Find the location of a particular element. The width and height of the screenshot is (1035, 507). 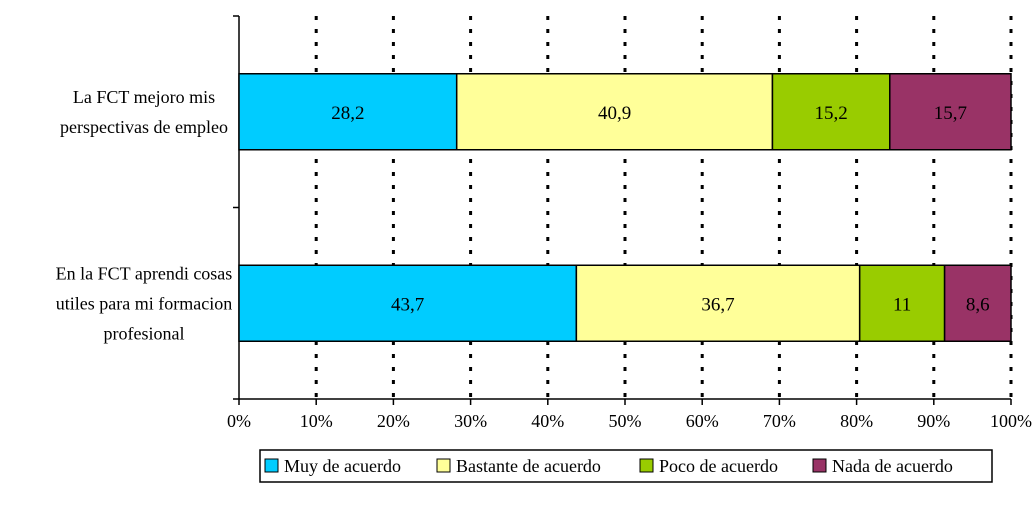

x-tick-label: 80% is located at coordinates (856, 421).